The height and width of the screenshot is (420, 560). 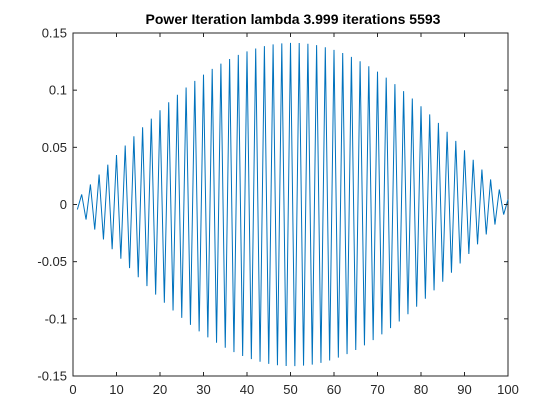 I want to click on x-tick-label: 20, so click(x=160, y=389).